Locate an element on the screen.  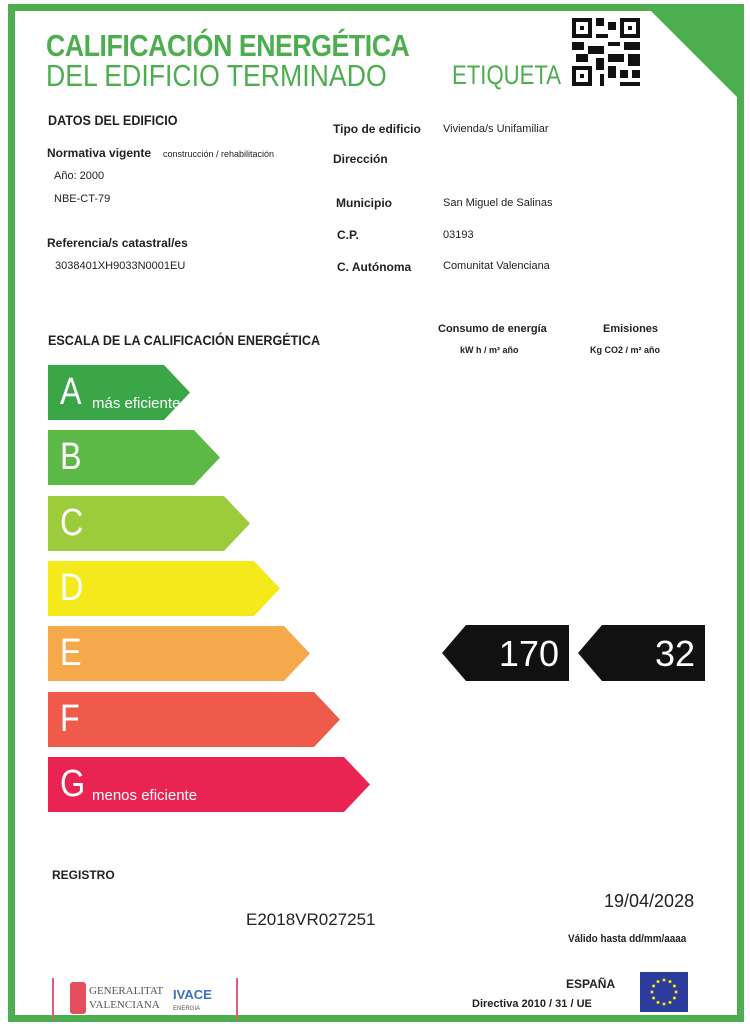
country: ESPAÑA is located at coordinates (591, 984).